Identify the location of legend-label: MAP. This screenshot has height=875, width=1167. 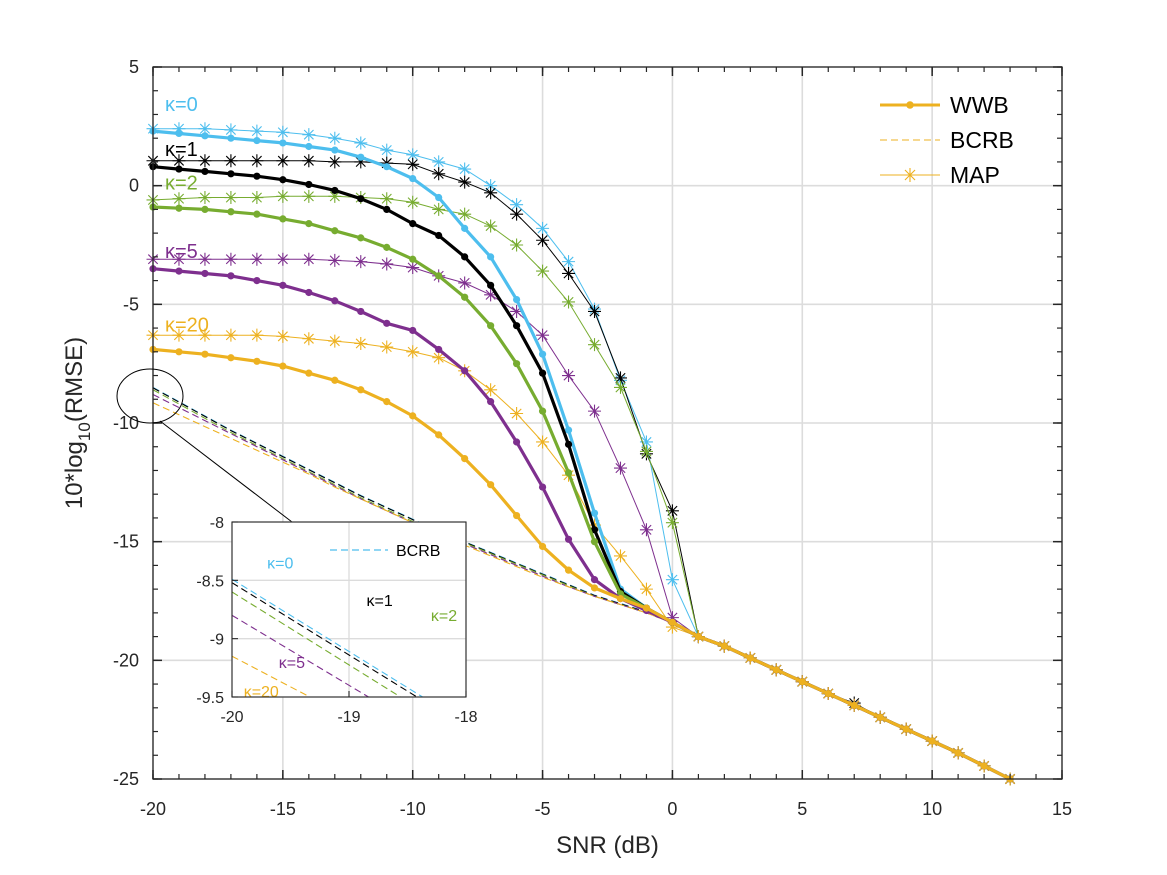
(975, 175).